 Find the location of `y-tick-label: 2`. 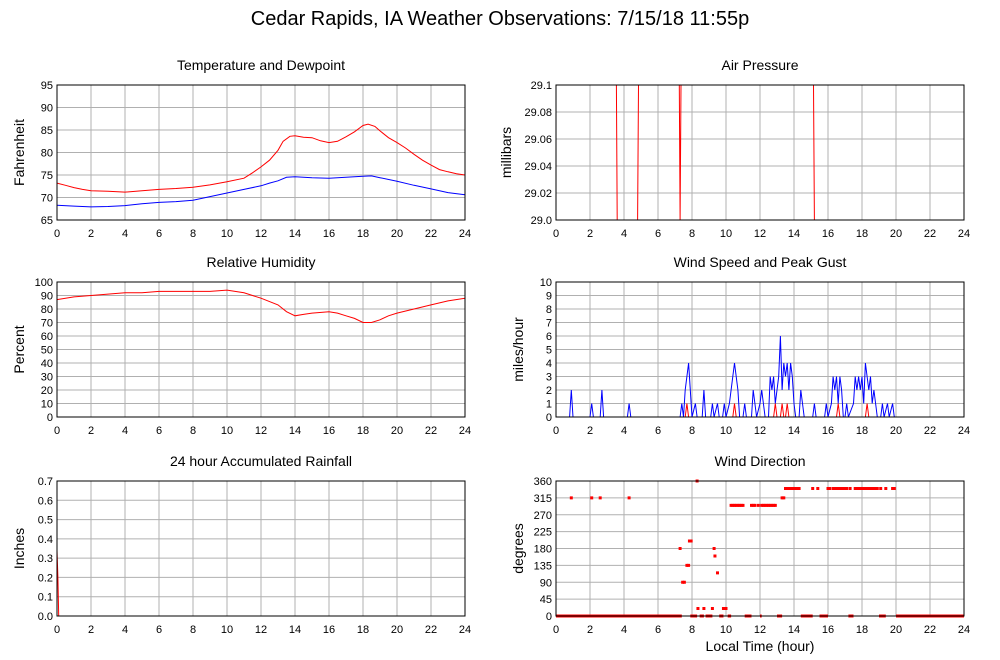

y-tick-label: 2 is located at coordinates (549, 391).